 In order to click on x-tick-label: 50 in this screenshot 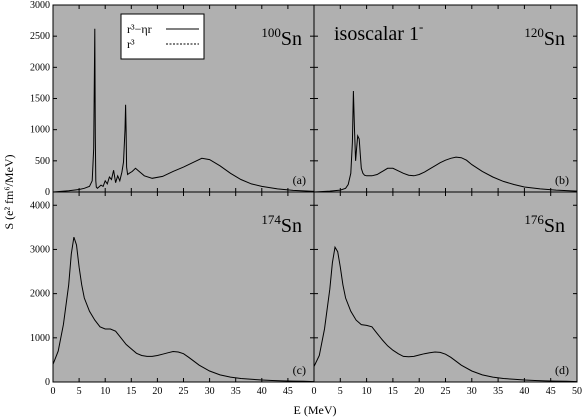, I will do `click(577, 391)`.